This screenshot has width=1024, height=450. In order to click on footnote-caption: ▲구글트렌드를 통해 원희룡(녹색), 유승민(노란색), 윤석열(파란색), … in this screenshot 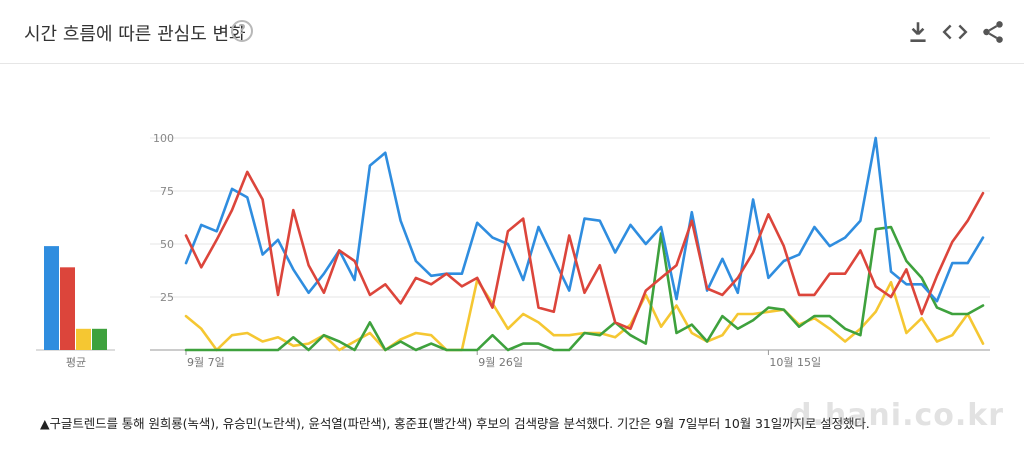, I will do `click(455, 423)`.